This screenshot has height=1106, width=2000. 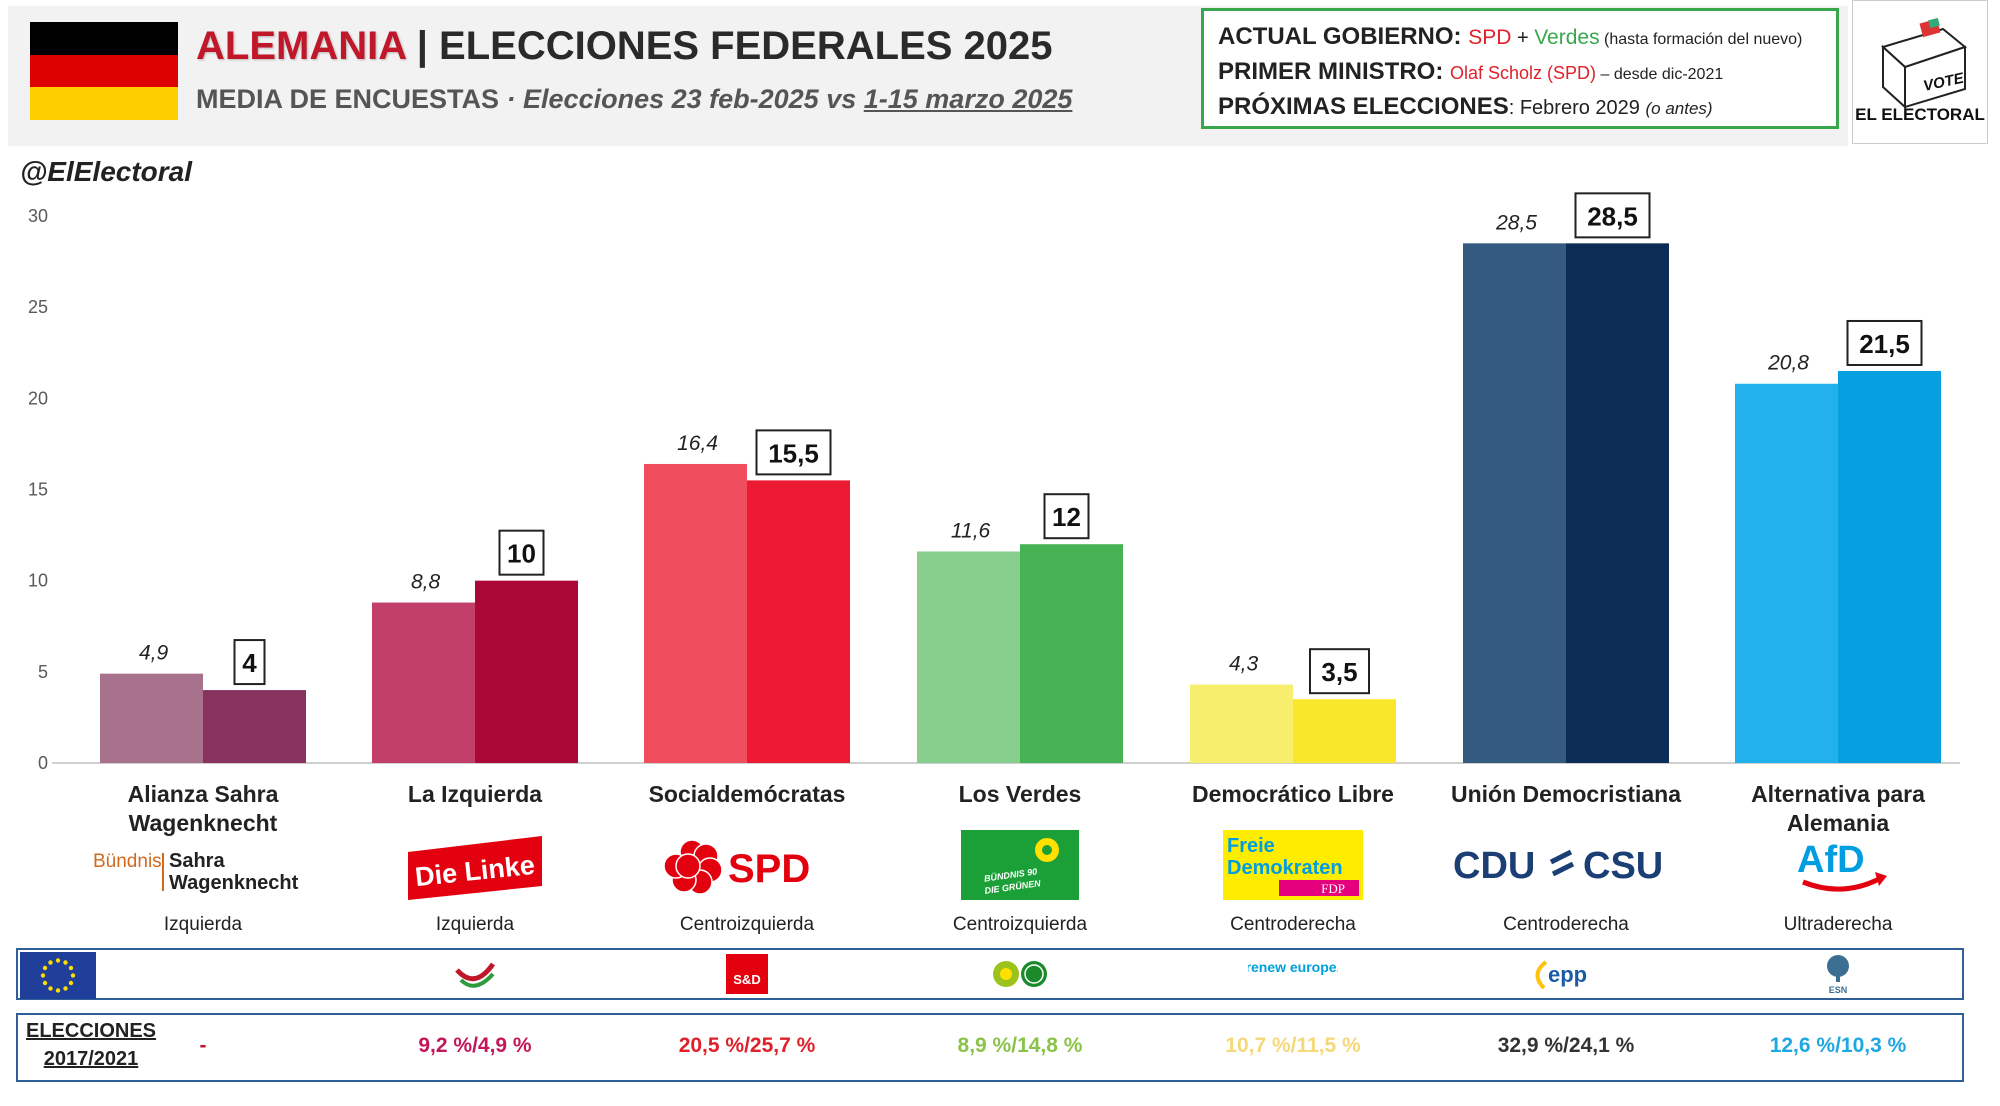 I want to click on el-electoral-logo: VOTE EL ELECTORAL, so click(x=1920, y=72).